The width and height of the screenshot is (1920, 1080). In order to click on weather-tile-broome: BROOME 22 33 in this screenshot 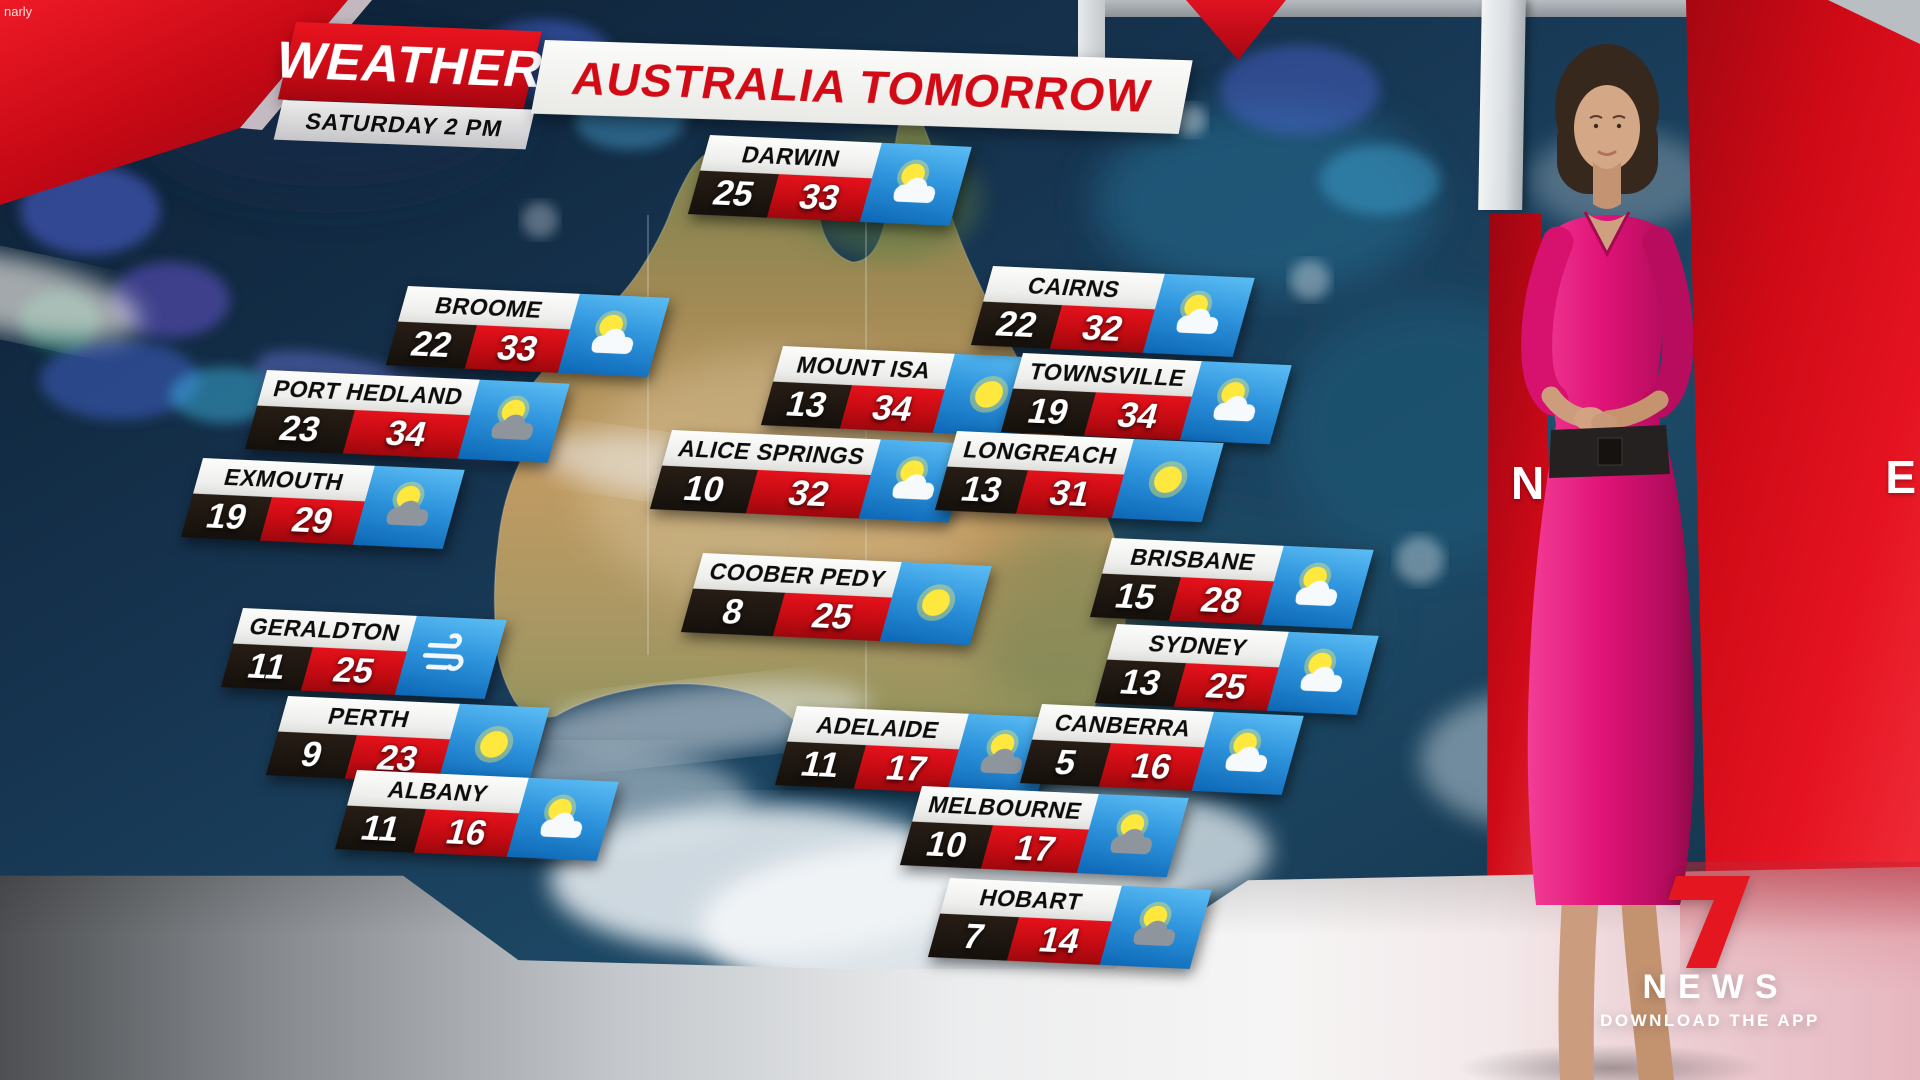, I will do `click(527, 331)`.